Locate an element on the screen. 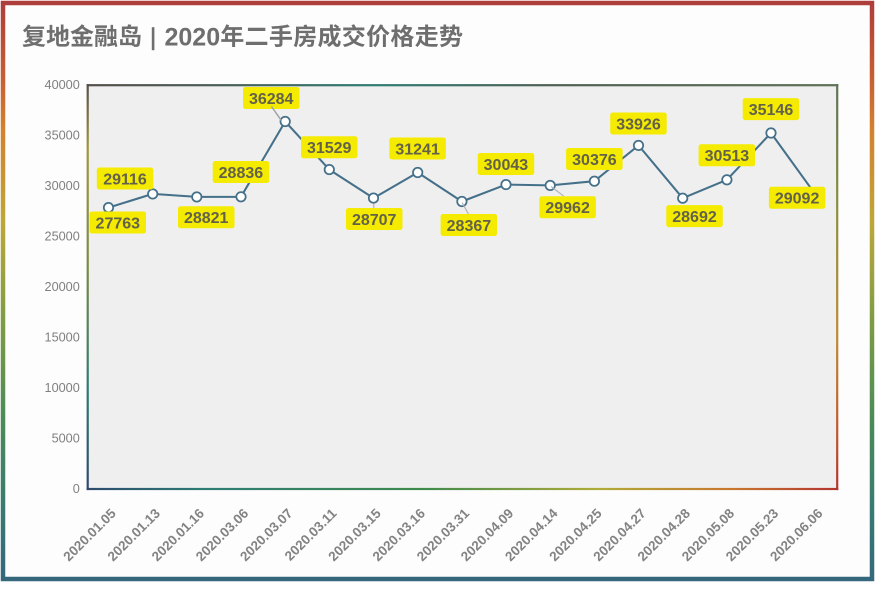 The image size is (875, 597). svg-text: 28692 is located at coordinates (694, 217).